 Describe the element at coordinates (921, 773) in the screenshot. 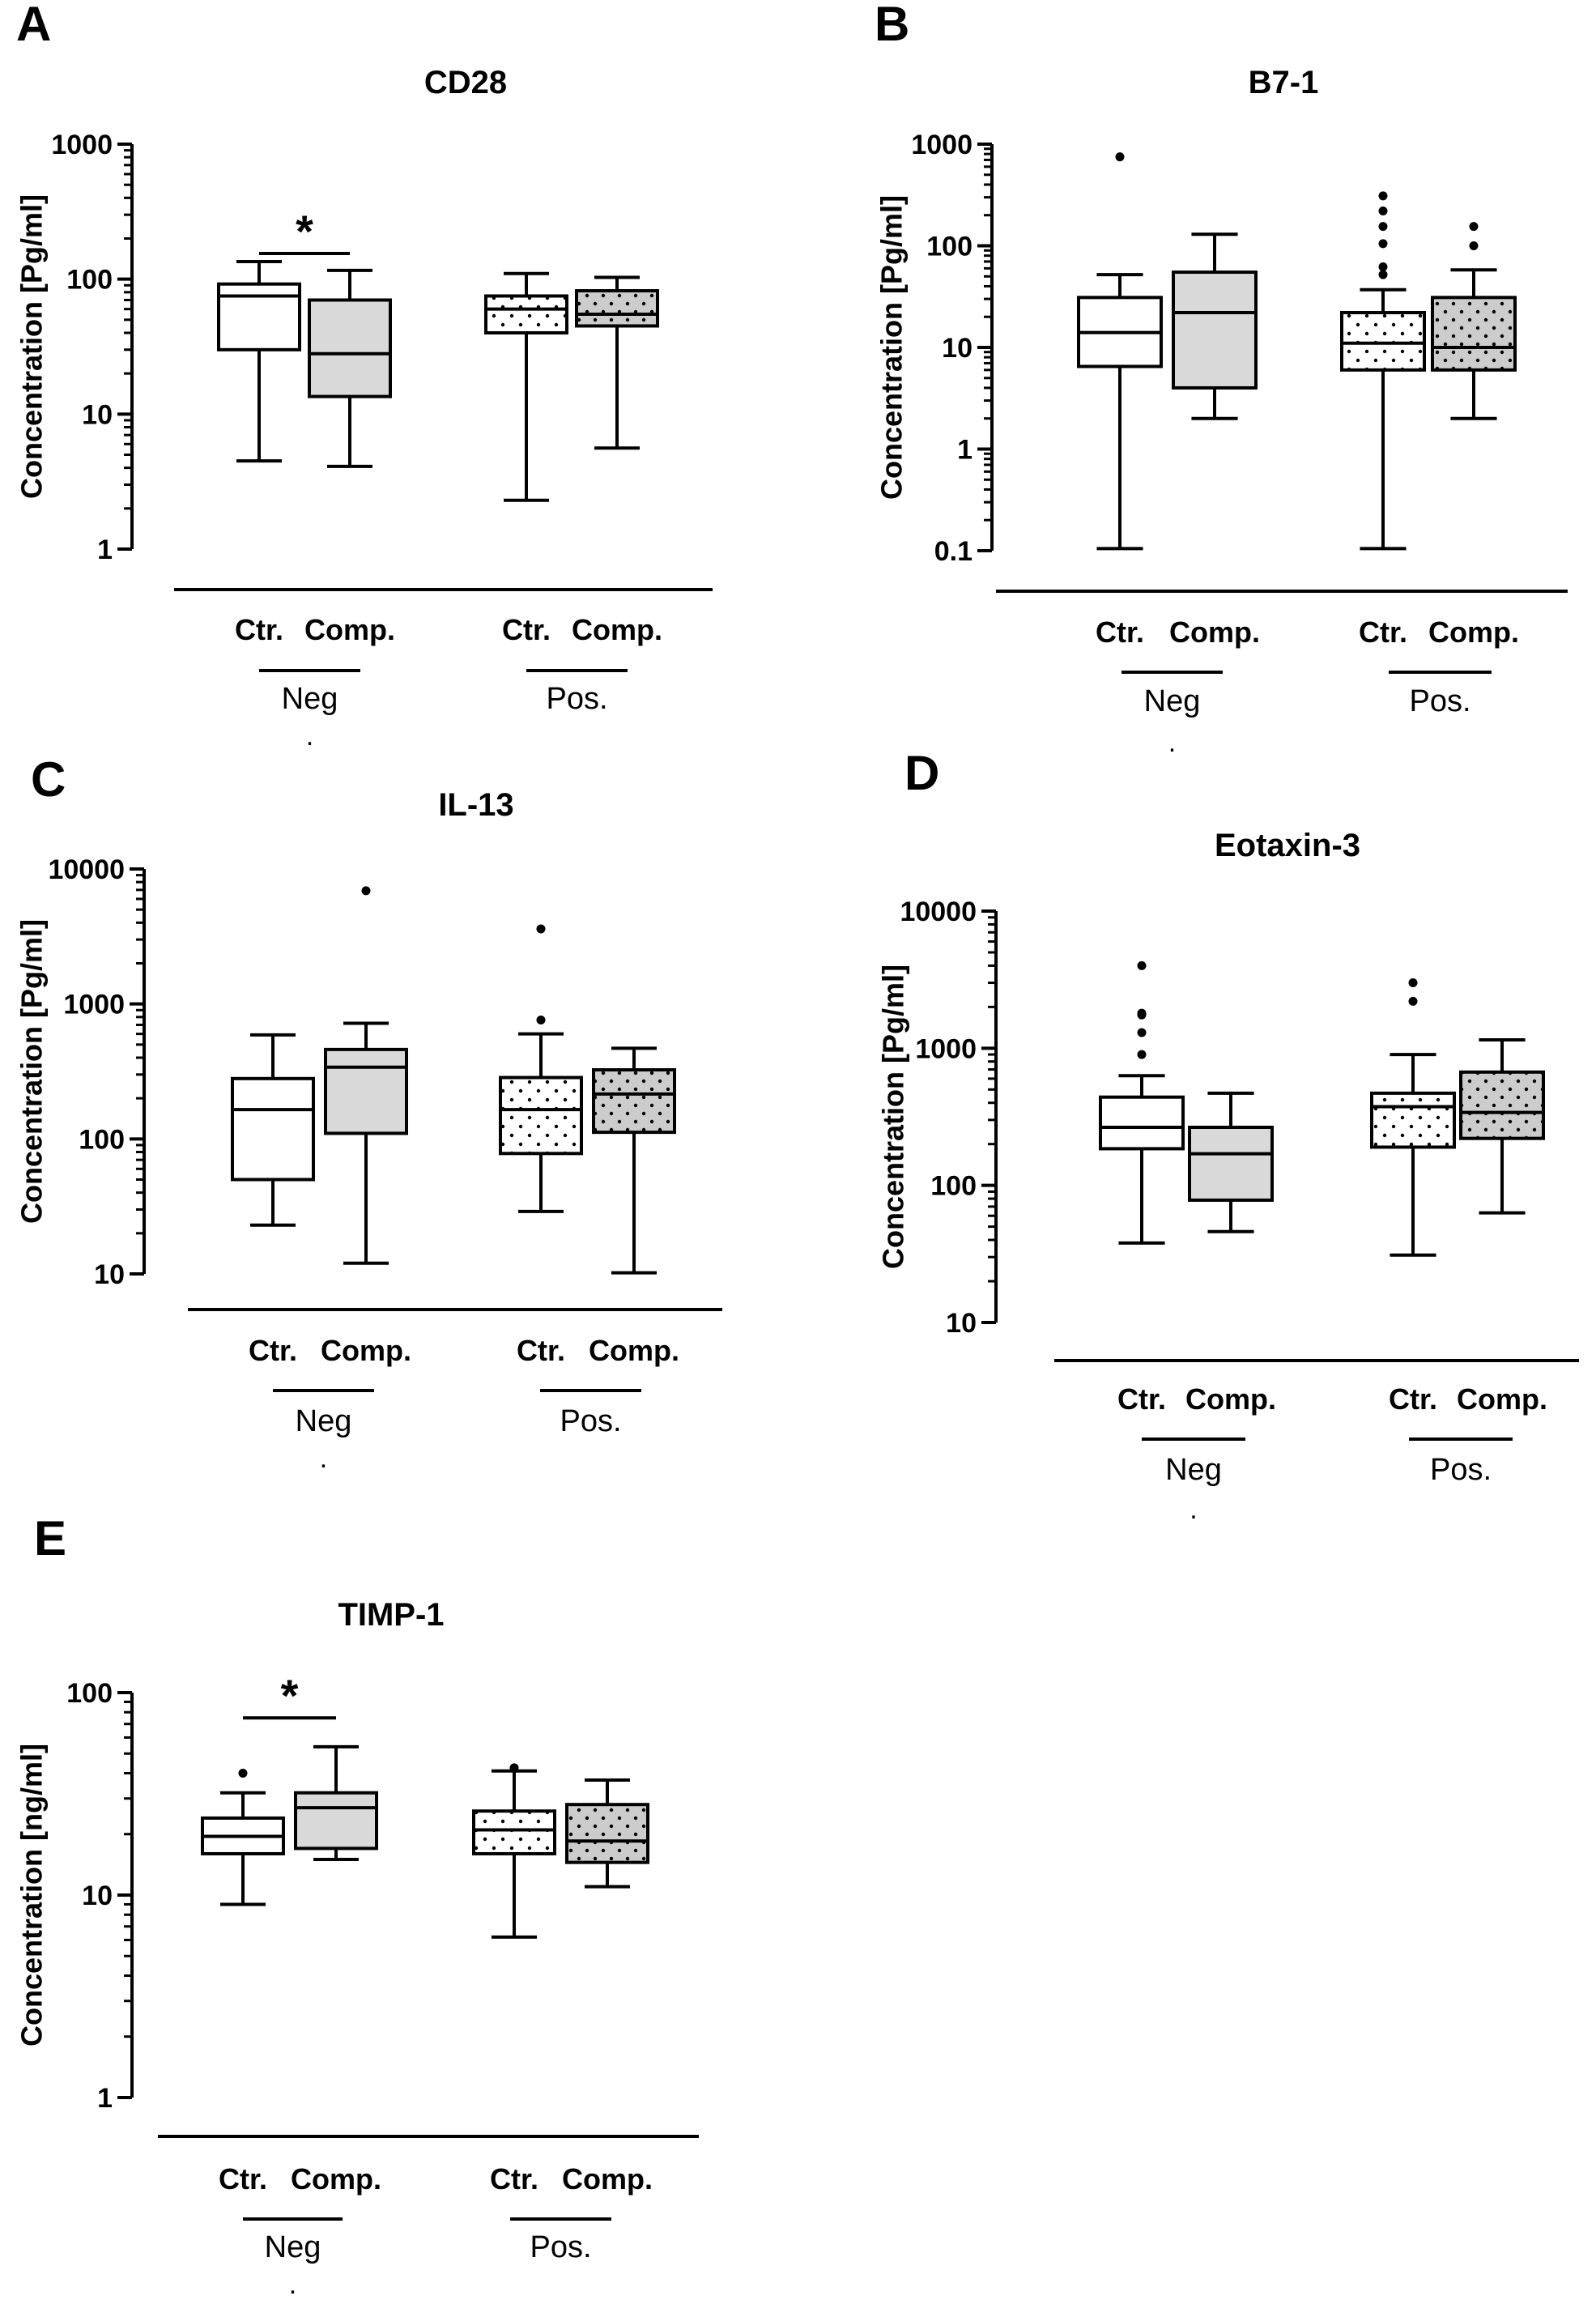

I see `panel-letter: D` at that location.